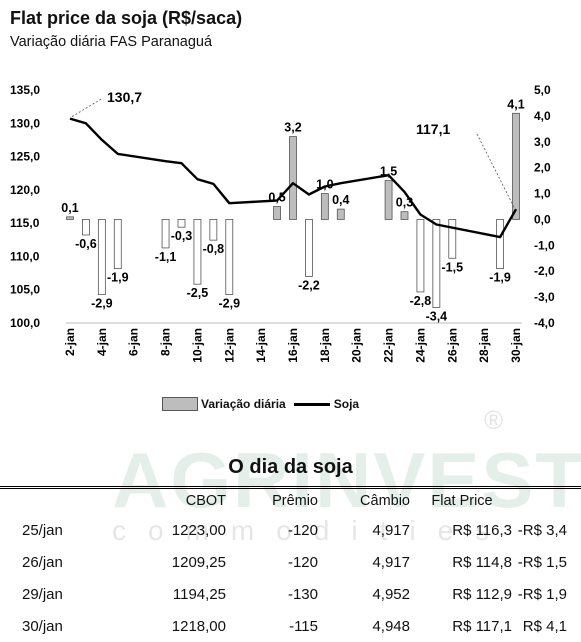 This screenshot has width=581, height=642. What do you see at coordinates (391, 562) in the screenshot?
I see `cell-cambio: 4,917` at bounding box center [391, 562].